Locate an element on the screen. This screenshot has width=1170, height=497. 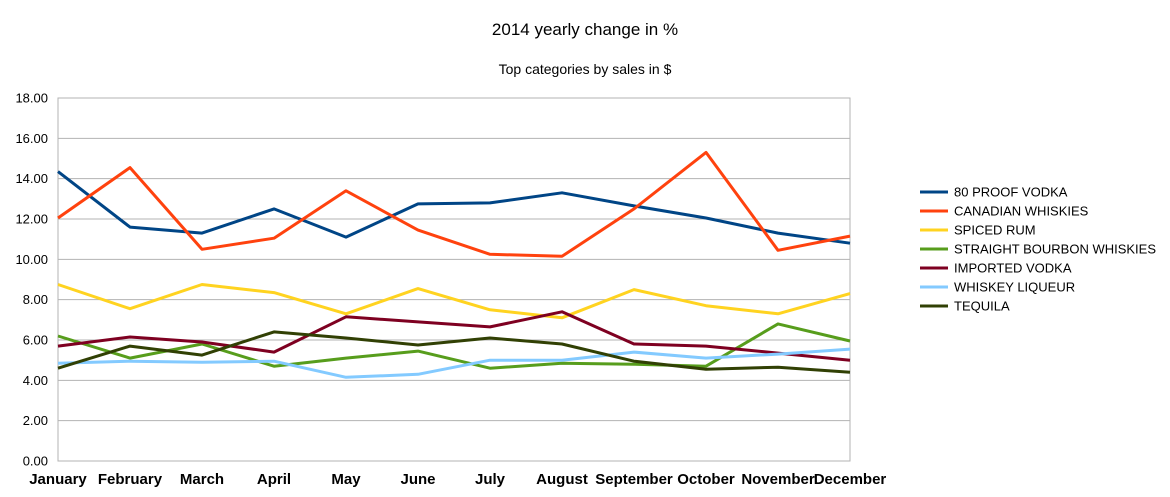
chart-subtitle: Top categories by sales in $ is located at coordinates (585, 69).